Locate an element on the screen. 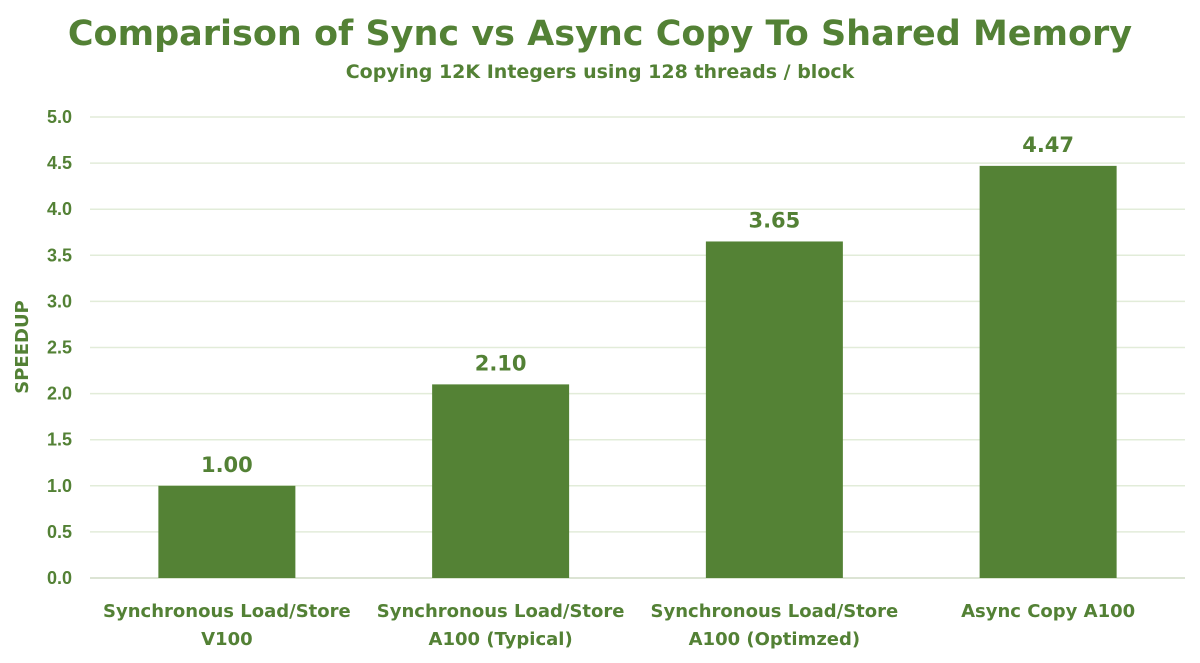 This screenshot has width=1200, height=663. y-tick-label: 0.5 is located at coordinates (59, 532).